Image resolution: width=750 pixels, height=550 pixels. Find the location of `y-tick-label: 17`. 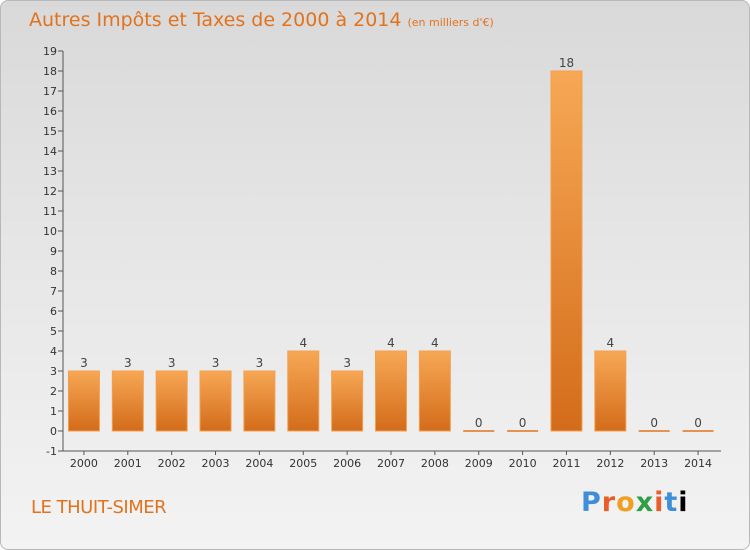

y-tick-label: 17 is located at coordinates (50, 91).